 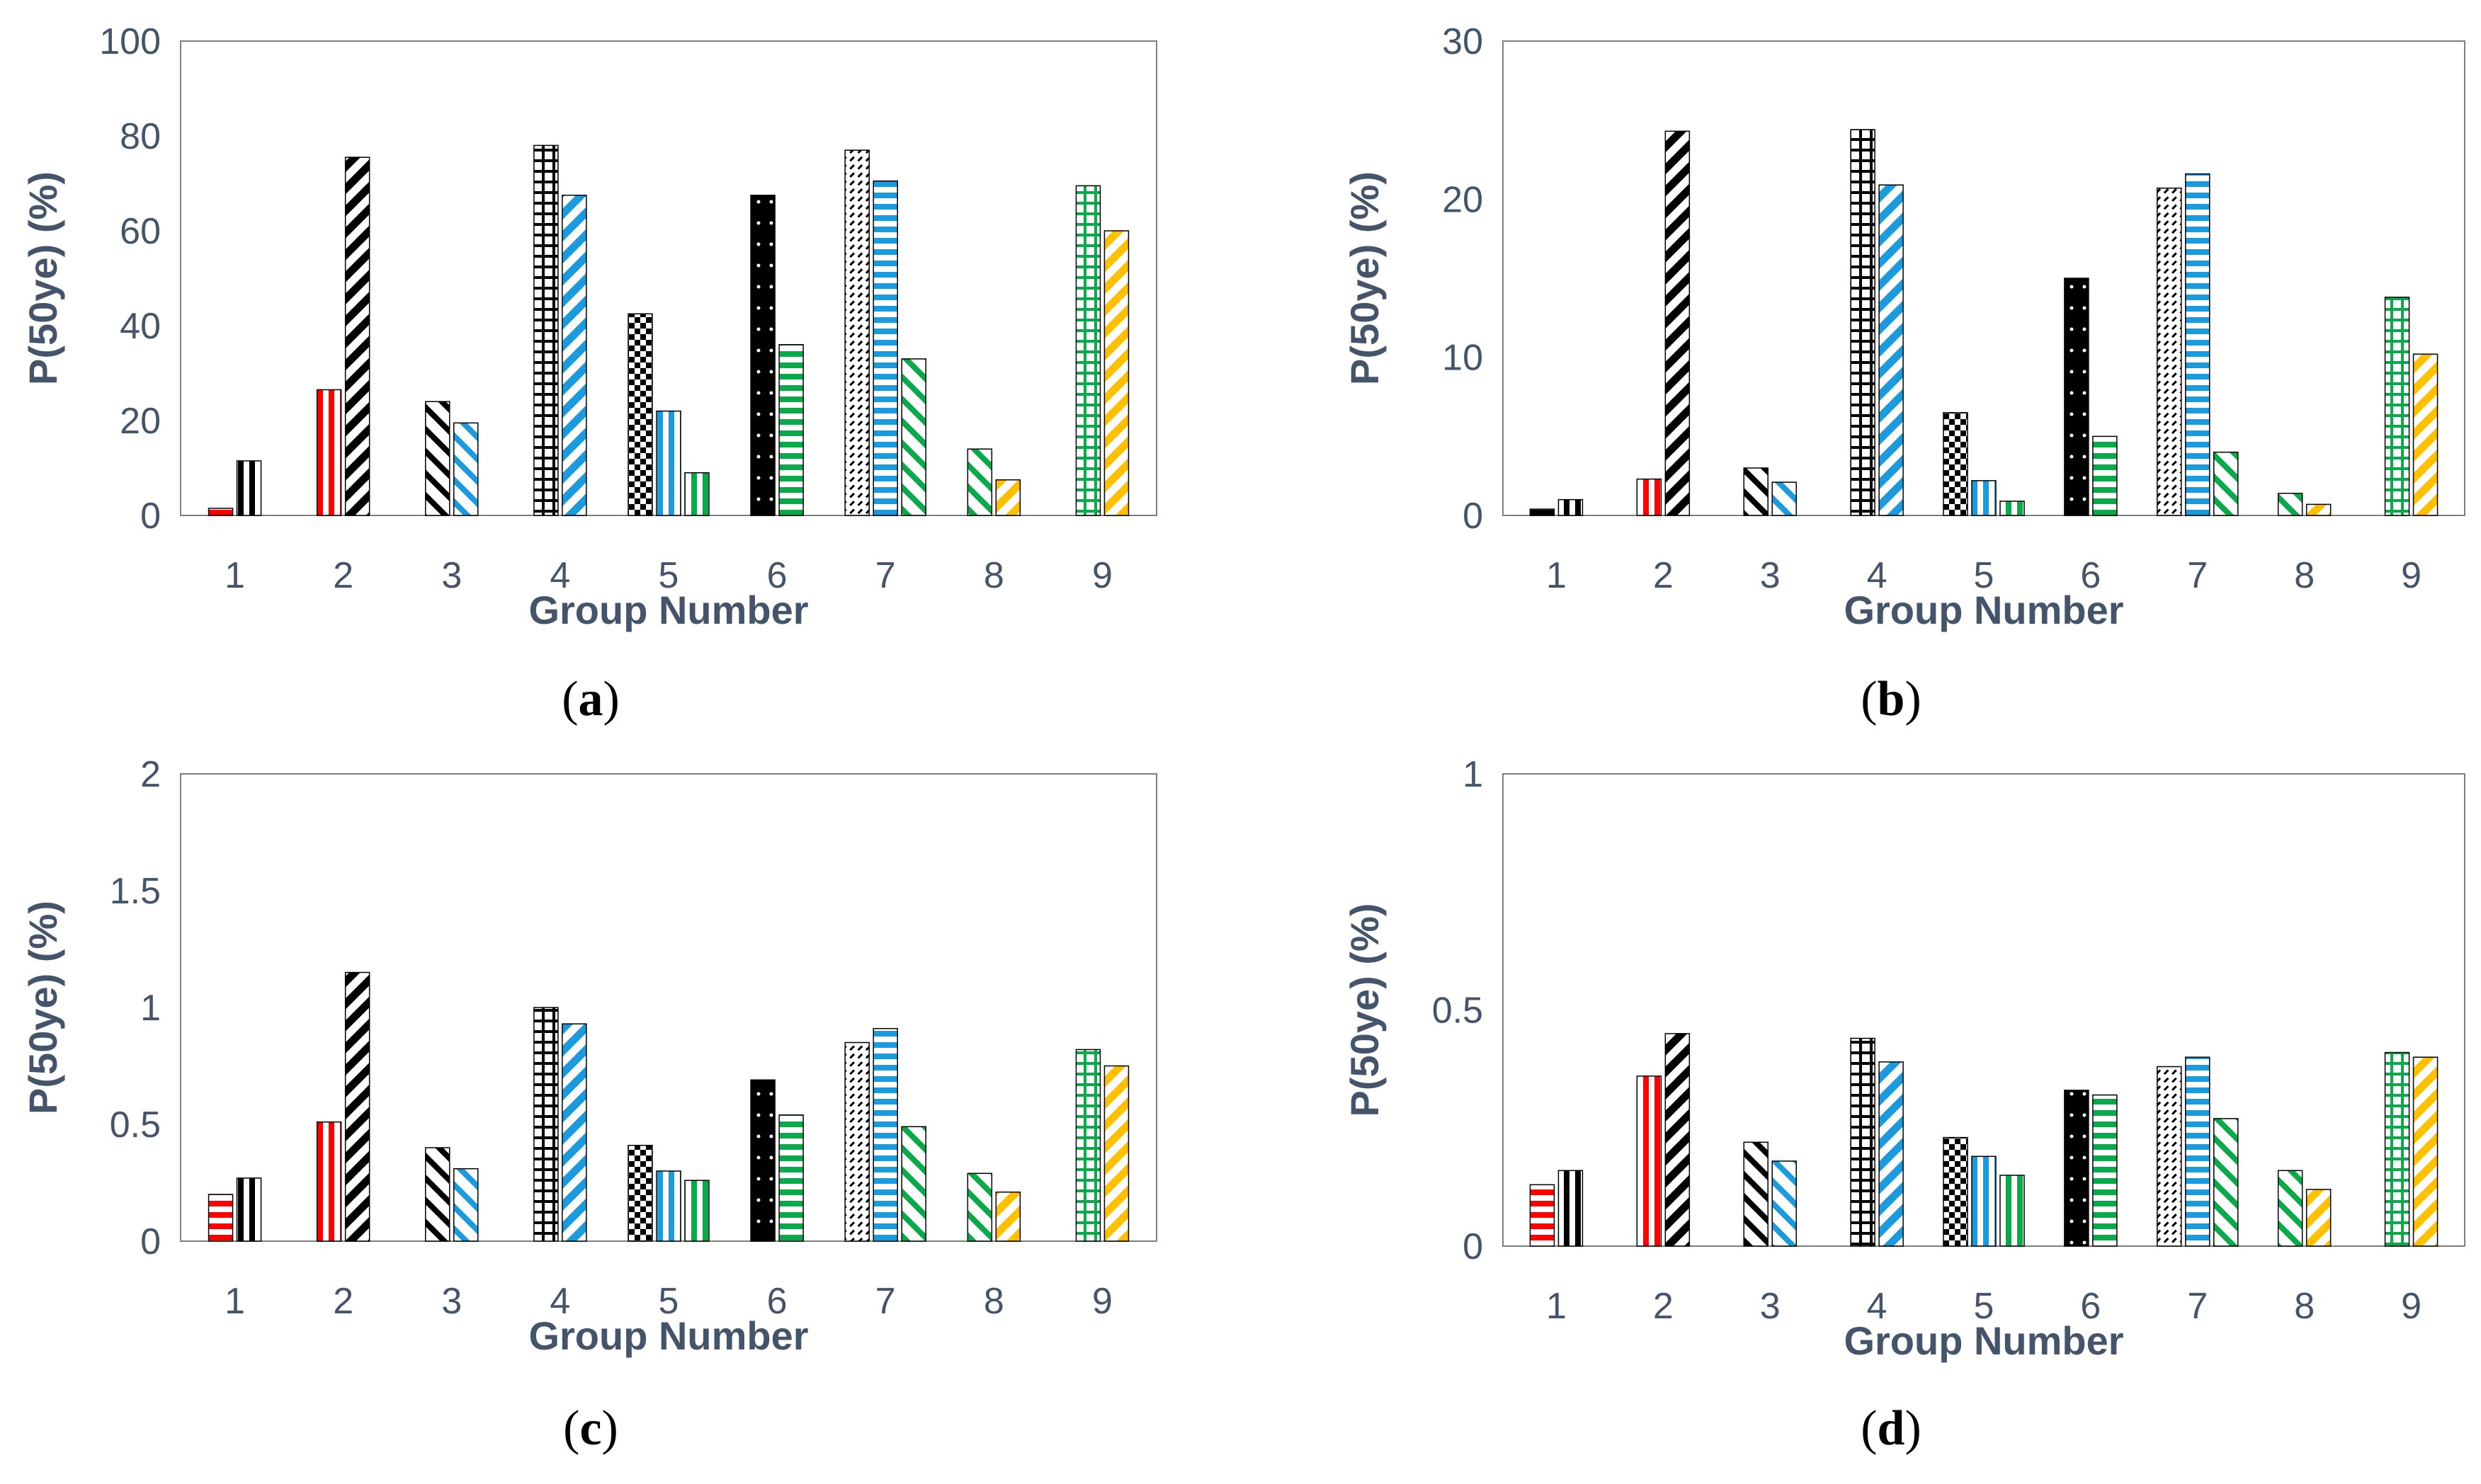 I want to click on y-tick-label: 10, so click(x=1462, y=358).